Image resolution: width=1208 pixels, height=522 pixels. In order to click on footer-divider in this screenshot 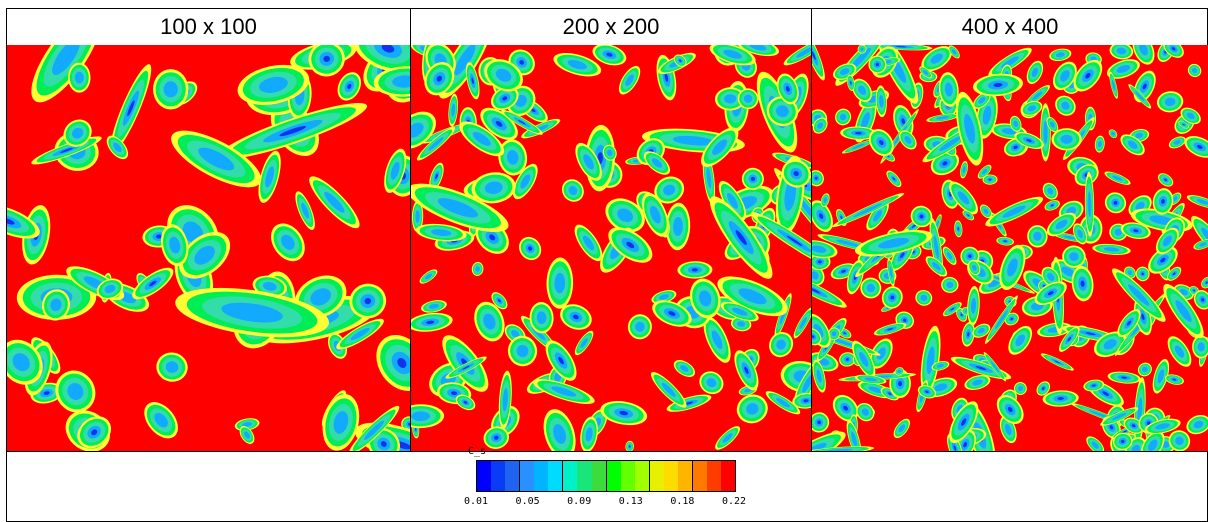, I will do `click(607, 451)`.